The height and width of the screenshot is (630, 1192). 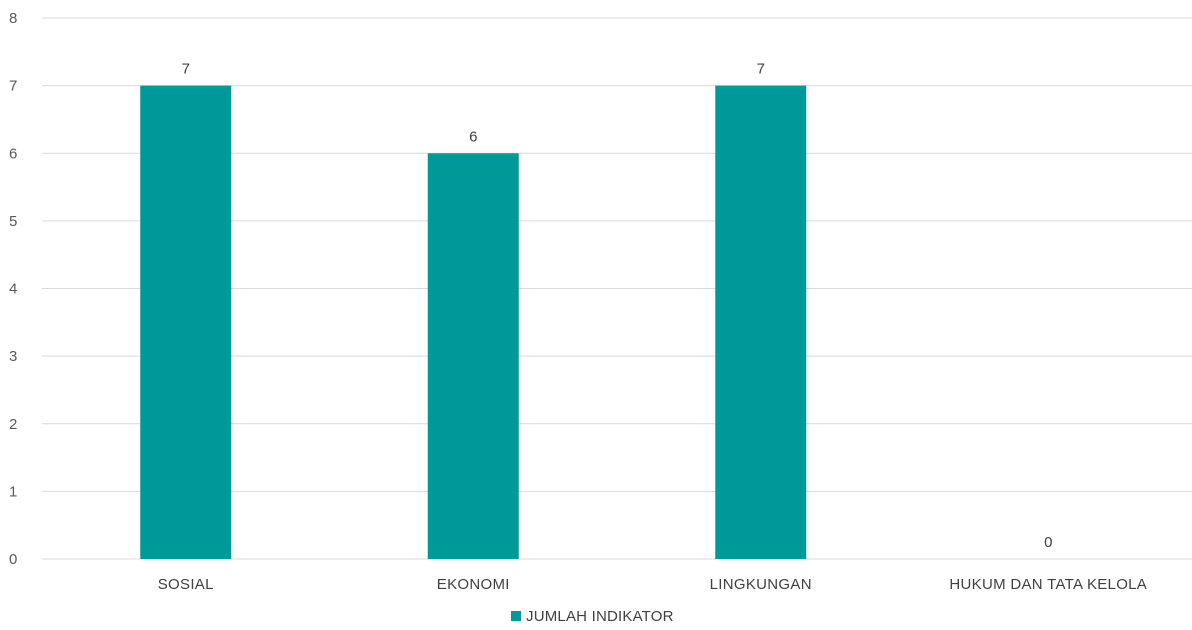 I want to click on y-tick-label: 8, so click(x=13, y=18).